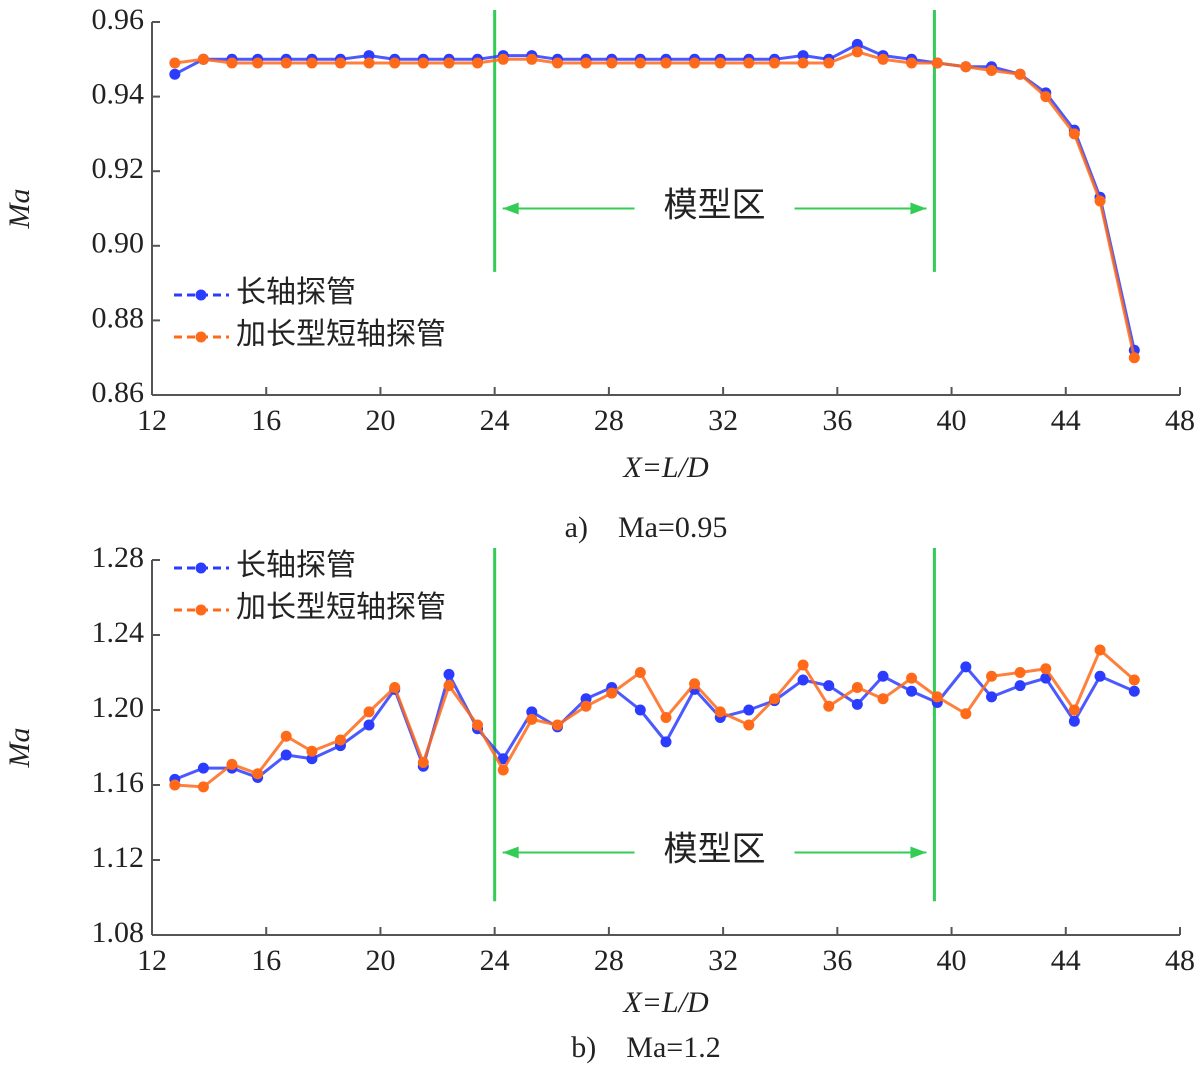 This screenshot has width=1200, height=1071. I want to click on x-axis-label: X=L/D, so click(665, 467).